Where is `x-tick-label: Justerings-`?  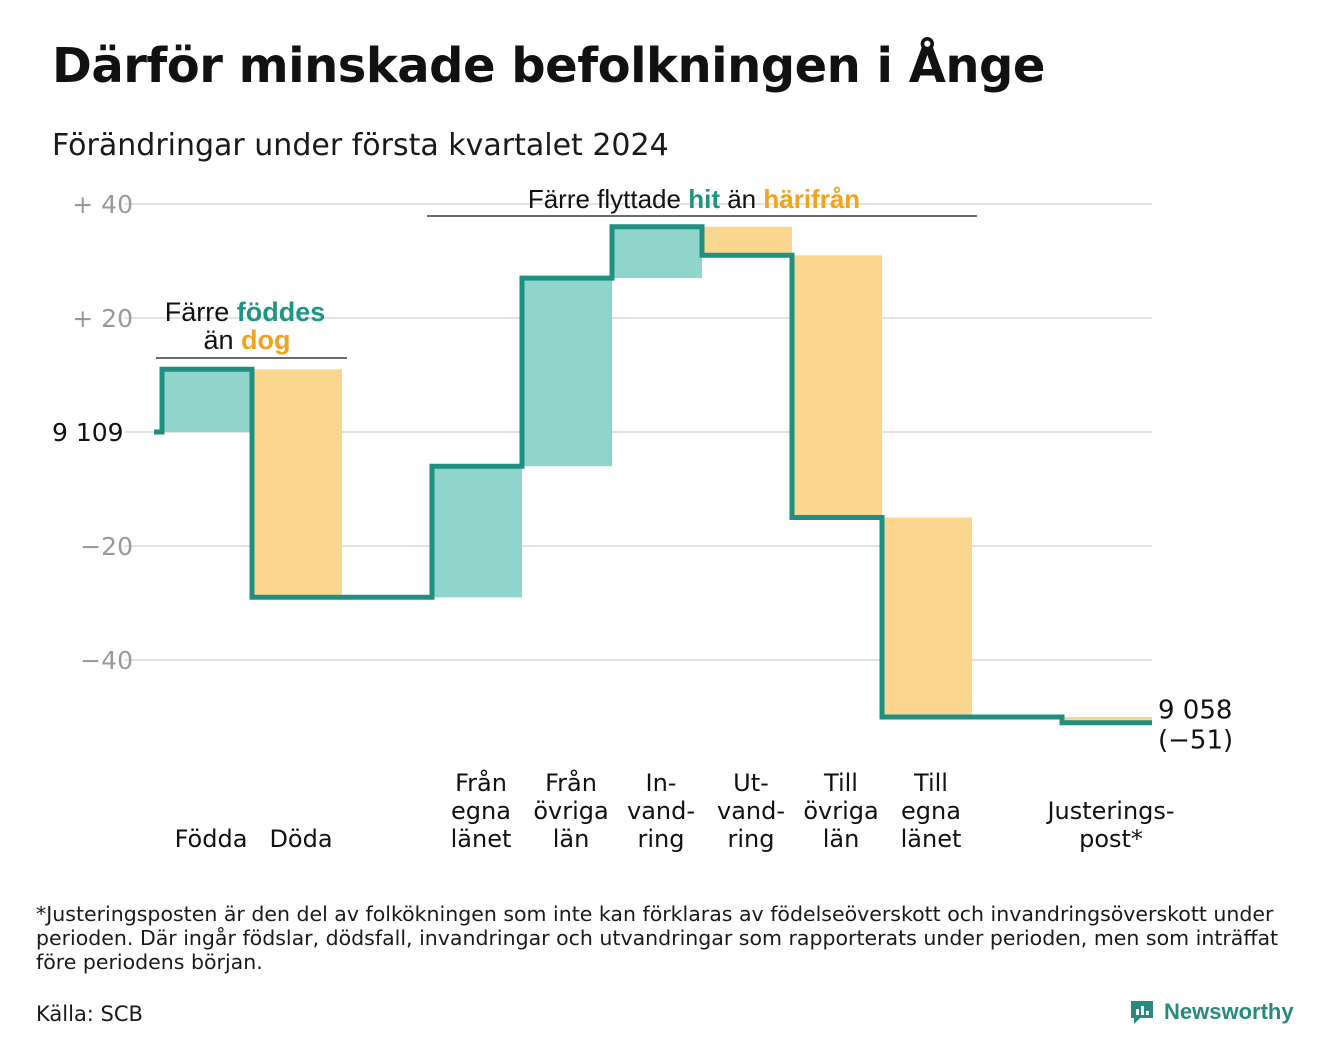
x-tick-label: Justerings- is located at coordinates (1109, 811).